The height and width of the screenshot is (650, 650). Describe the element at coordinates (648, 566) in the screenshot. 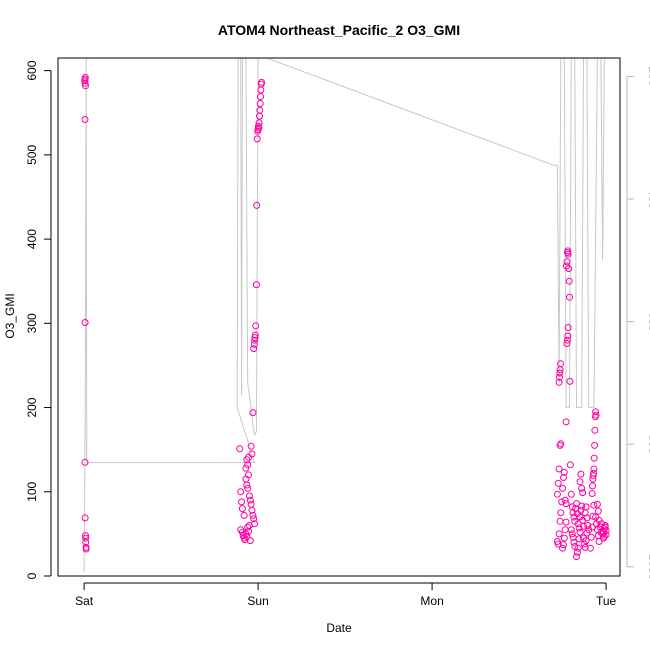

I see `y2-tick-label: 1000` at that location.